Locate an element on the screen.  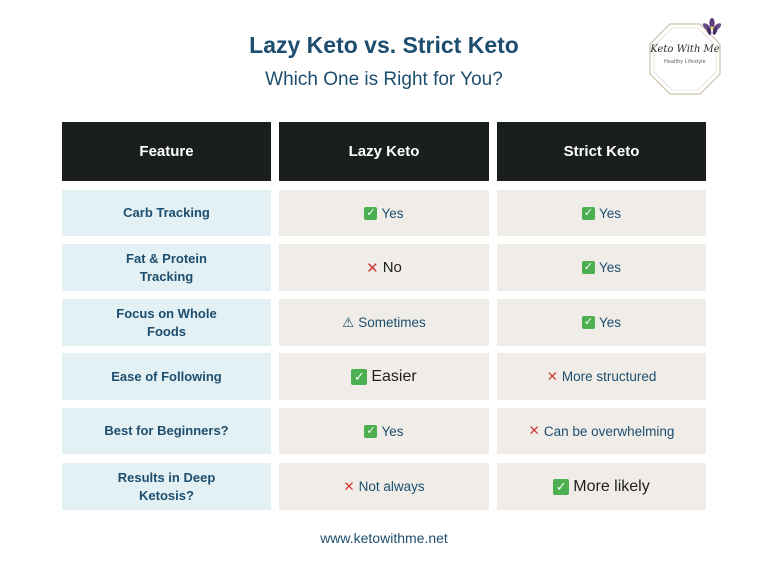
lazy-keto-value: Not always is located at coordinates (391, 486).